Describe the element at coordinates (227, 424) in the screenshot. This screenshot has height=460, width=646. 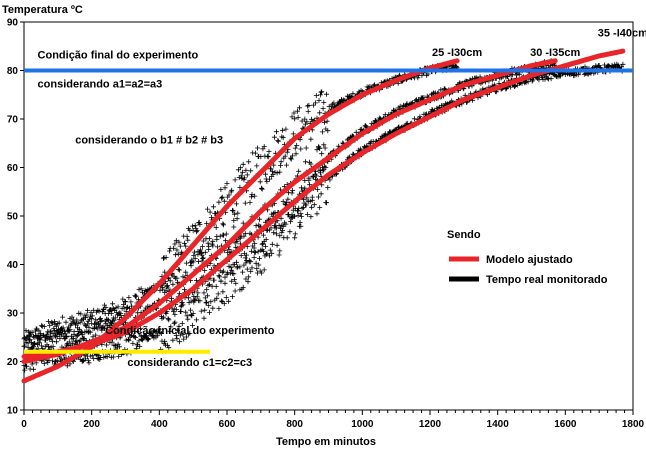
I see `x-tick-label: 600` at that location.